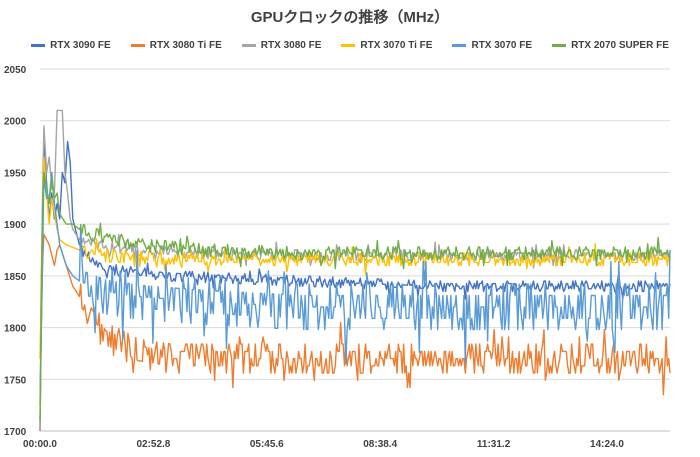 This screenshot has height=457, width=700. What do you see at coordinates (607, 444) in the screenshot?
I see `x-tick-label: 14:24.0` at bounding box center [607, 444].